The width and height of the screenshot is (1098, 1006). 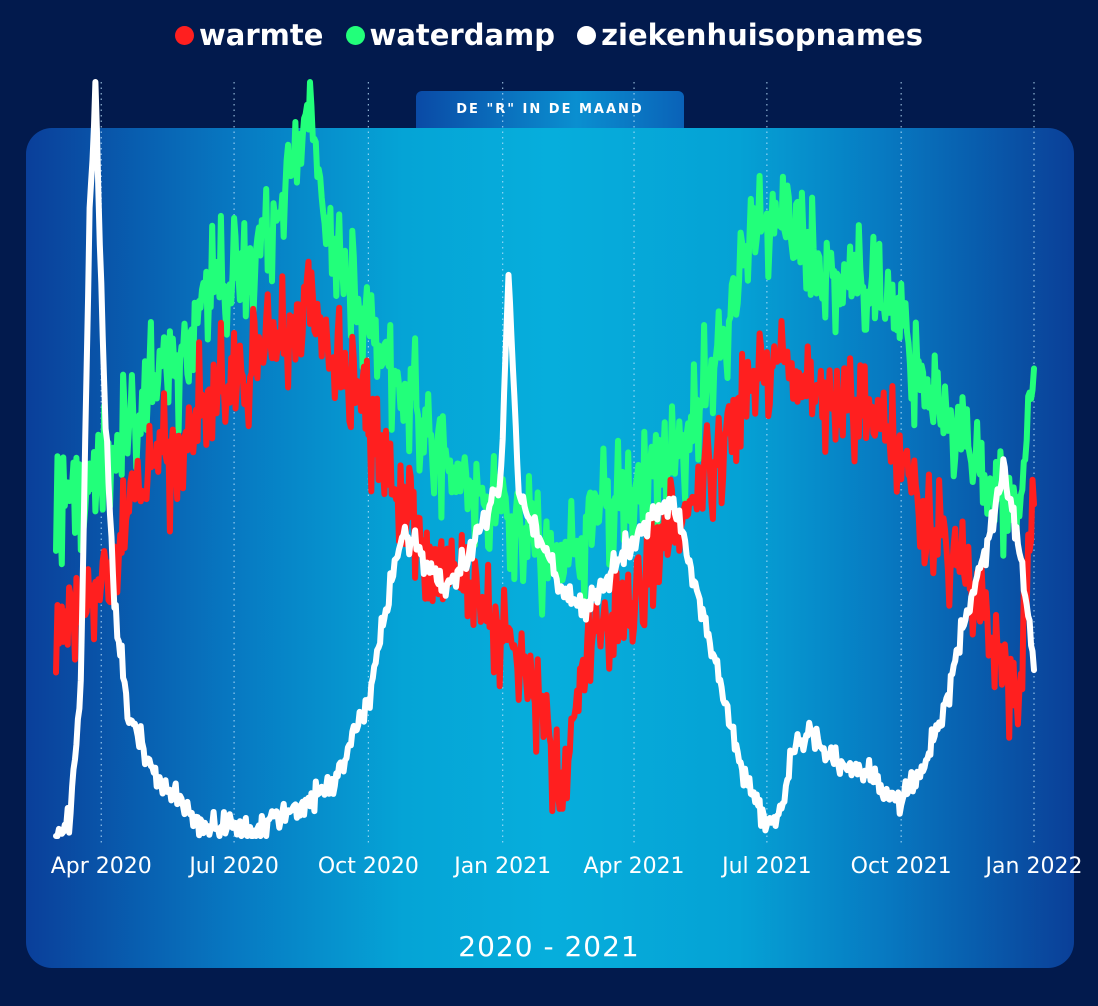 What do you see at coordinates (233, 866) in the screenshot?
I see `x-tick-label-1: Jul 2020` at bounding box center [233, 866].